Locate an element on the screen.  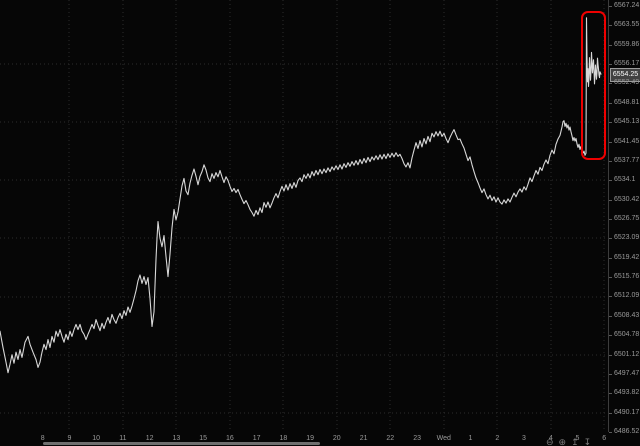
price-axis-label: 6519.42 is located at coordinates (627, 257).